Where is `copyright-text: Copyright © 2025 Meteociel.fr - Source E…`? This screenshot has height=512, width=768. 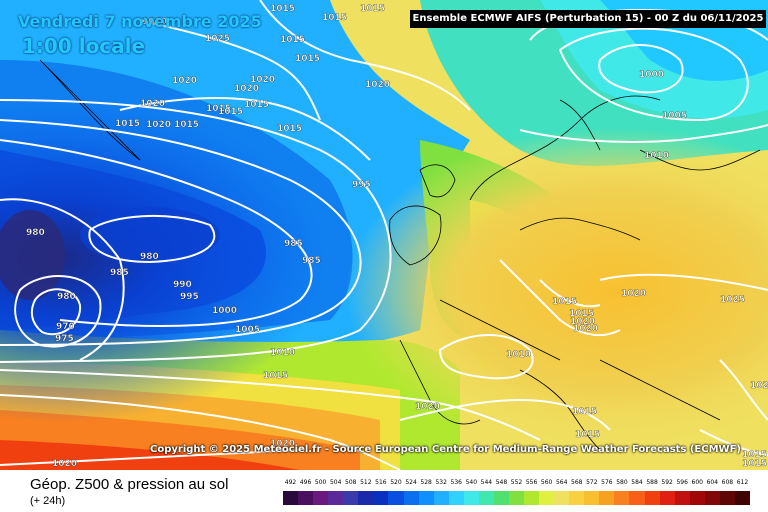
copyright-text: Copyright © 2025 Meteociel.fr - Source E… is located at coordinates (445, 449).